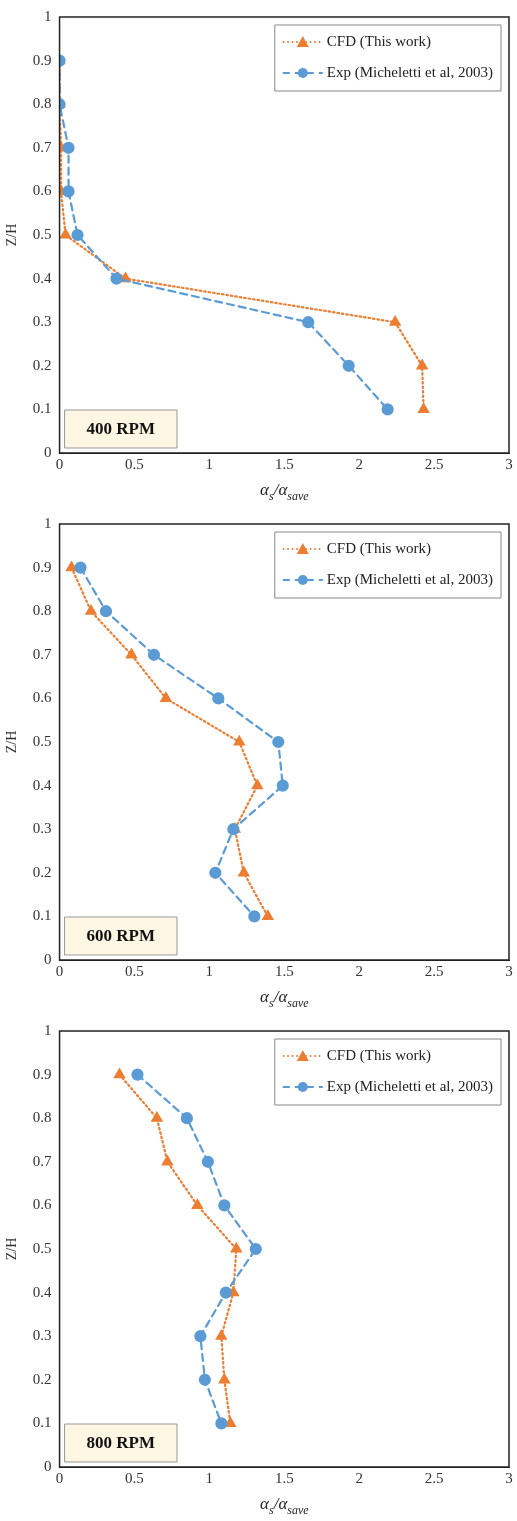 The width and height of the screenshot is (517, 1521). Describe the element at coordinates (121, 429) in the screenshot. I see `annotation: 400 RPM` at that location.